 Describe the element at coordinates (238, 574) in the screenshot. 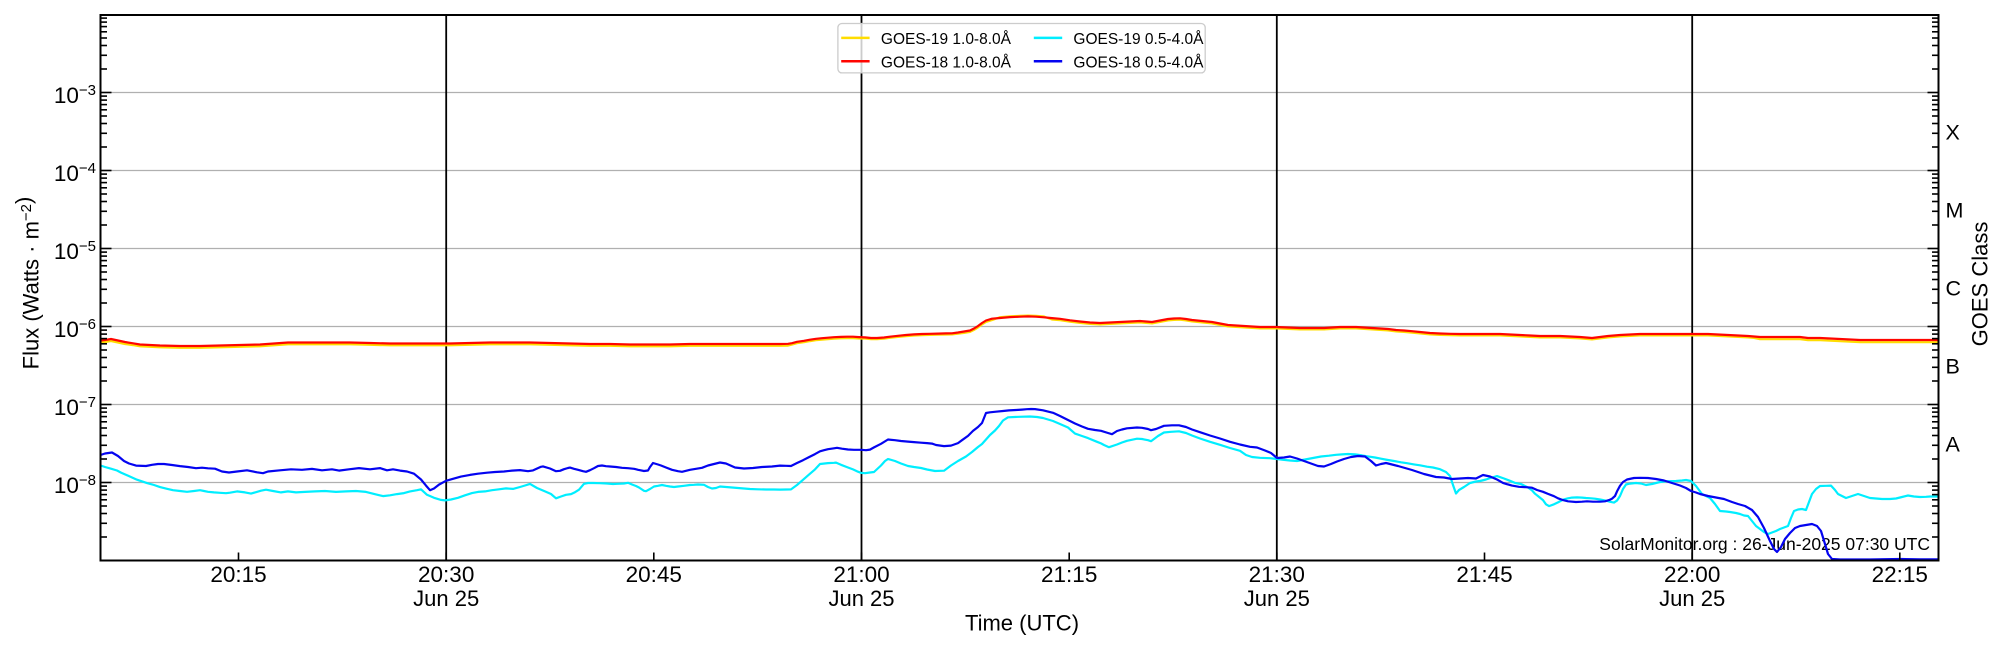

I see `svg-text: 20:15` at that location.